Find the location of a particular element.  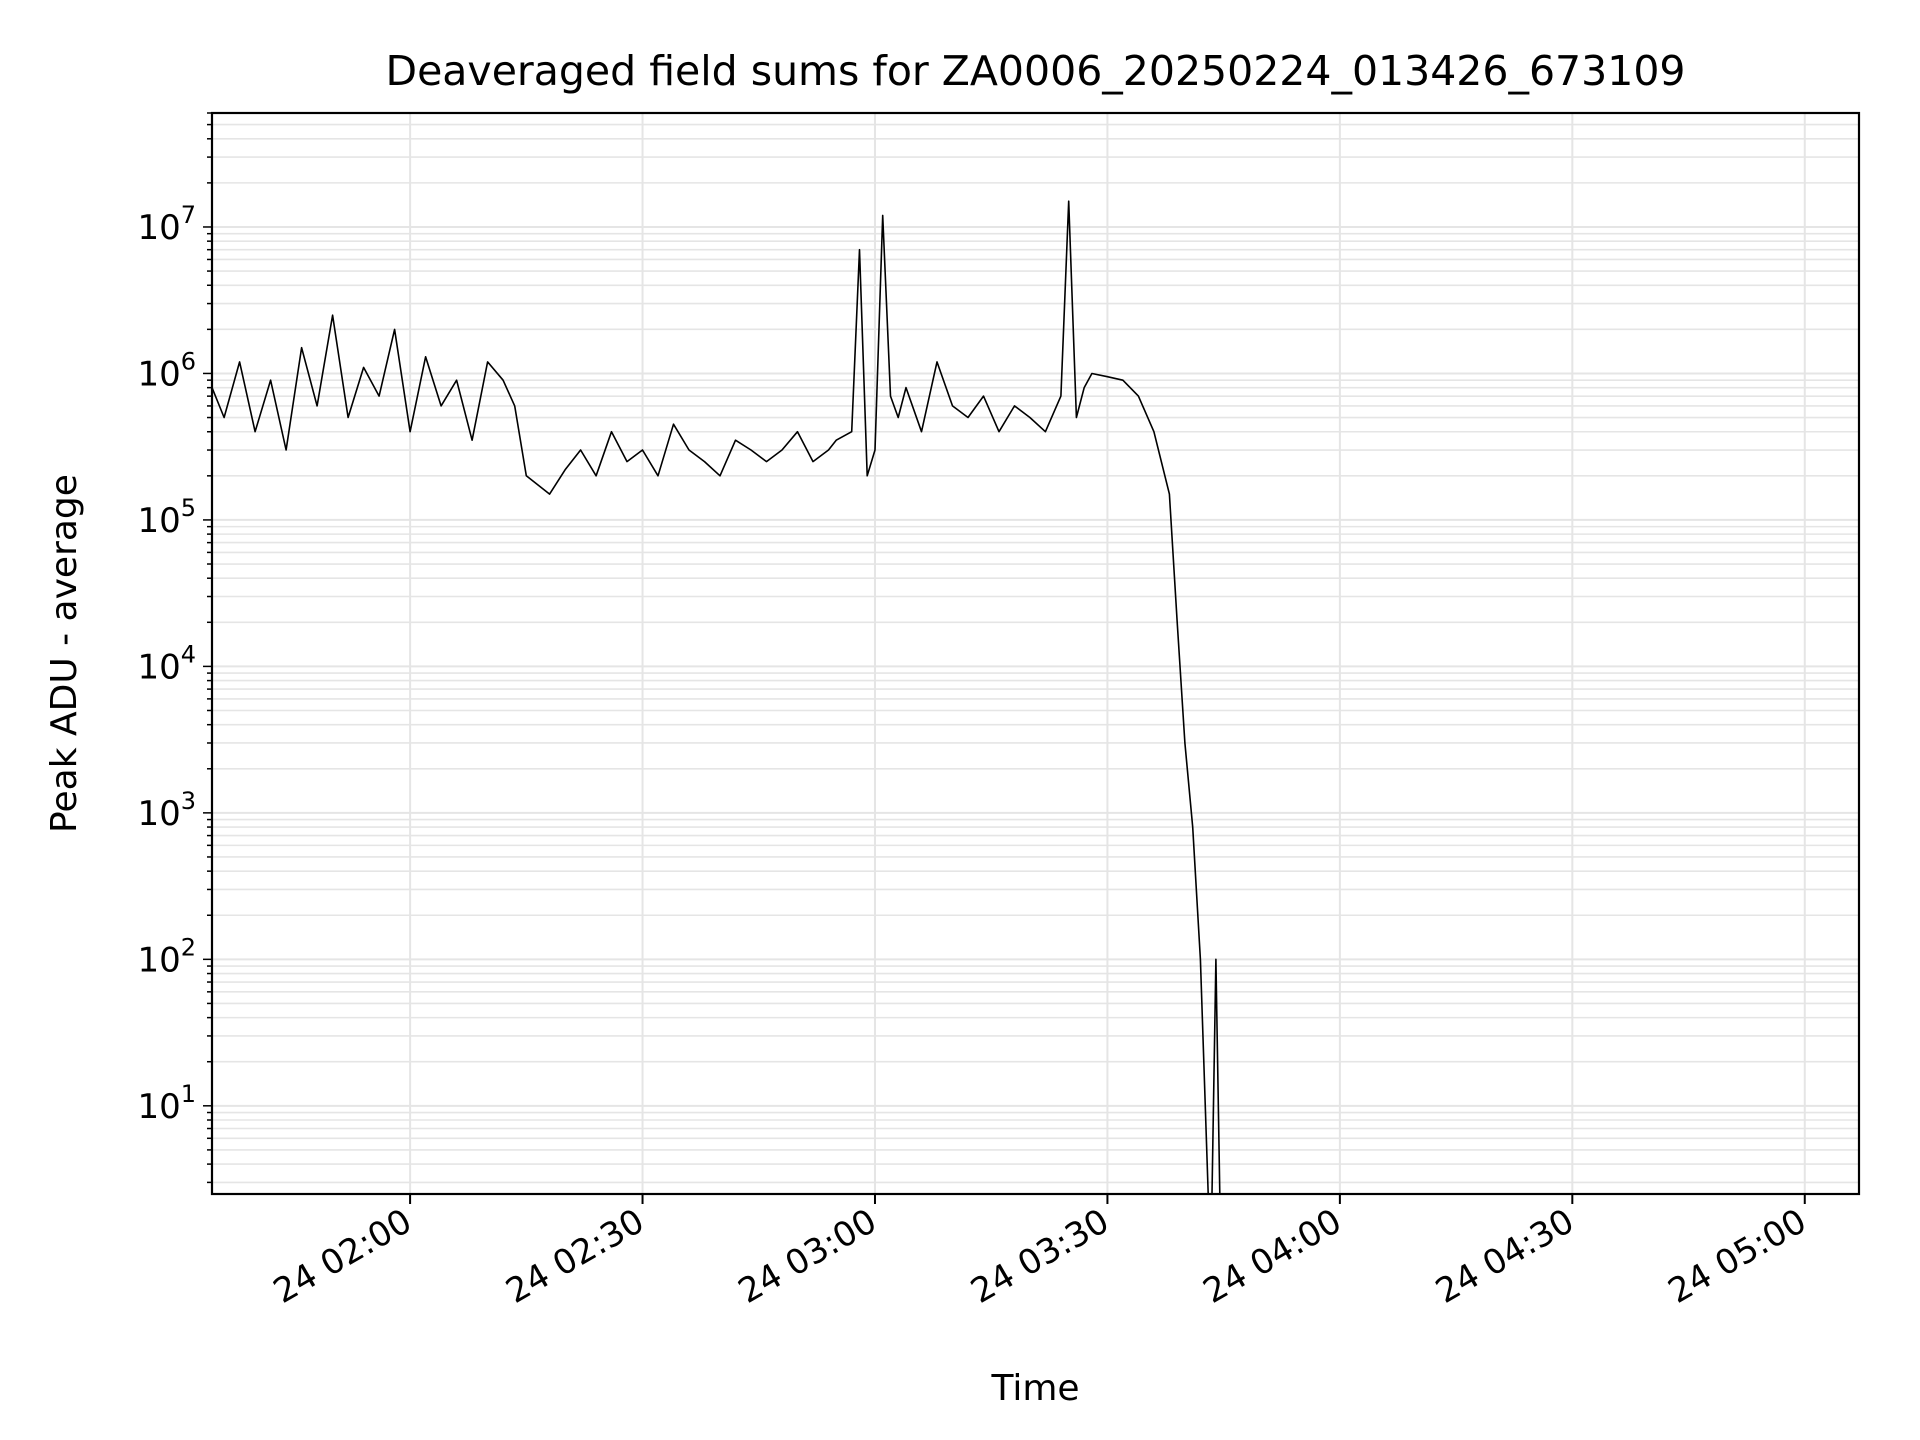

y-tick-label: 10⁵ is located at coordinates (166, 517).